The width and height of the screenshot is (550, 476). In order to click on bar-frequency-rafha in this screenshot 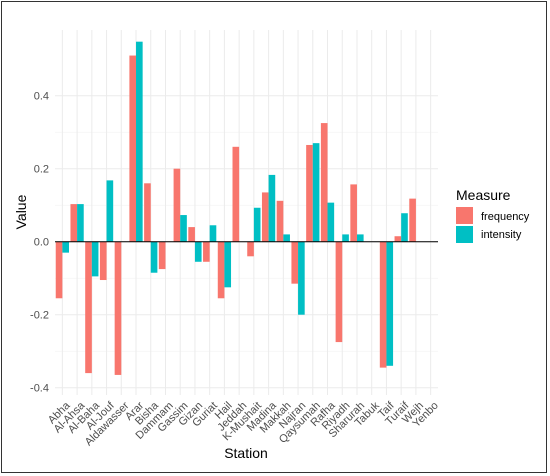, I will do `click(324, 182)`.